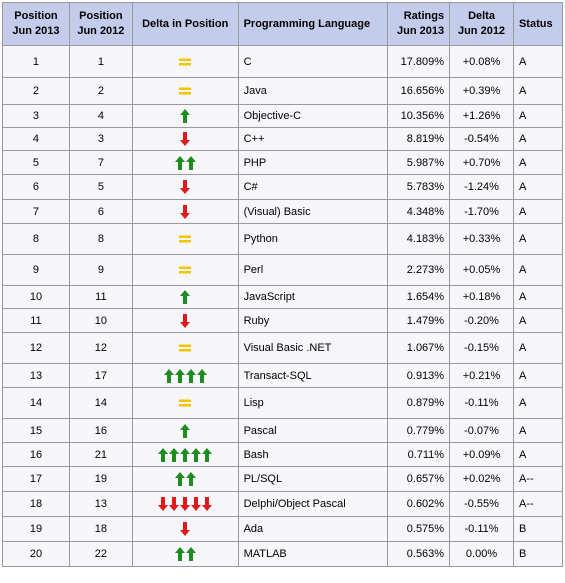 The width and height of the screenshot is (565, 583). Describe the element at coordinates (313, 91) in the screenshot. I see `cell-language: Java` at that location.